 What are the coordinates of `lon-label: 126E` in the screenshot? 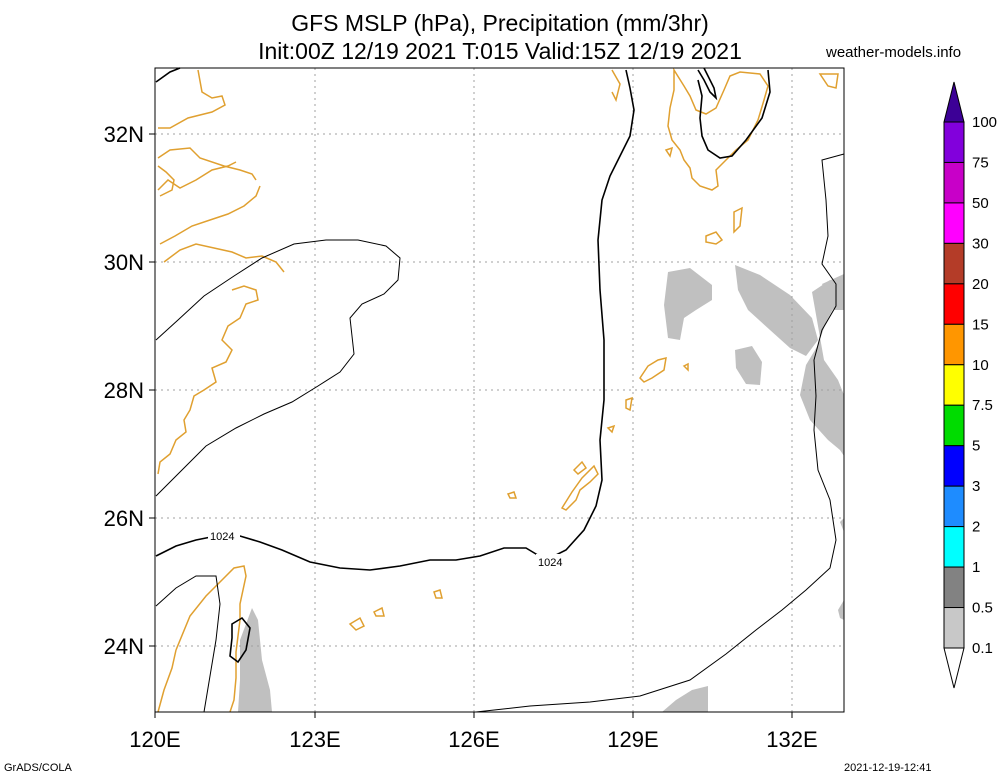 It's located at (473, 739).